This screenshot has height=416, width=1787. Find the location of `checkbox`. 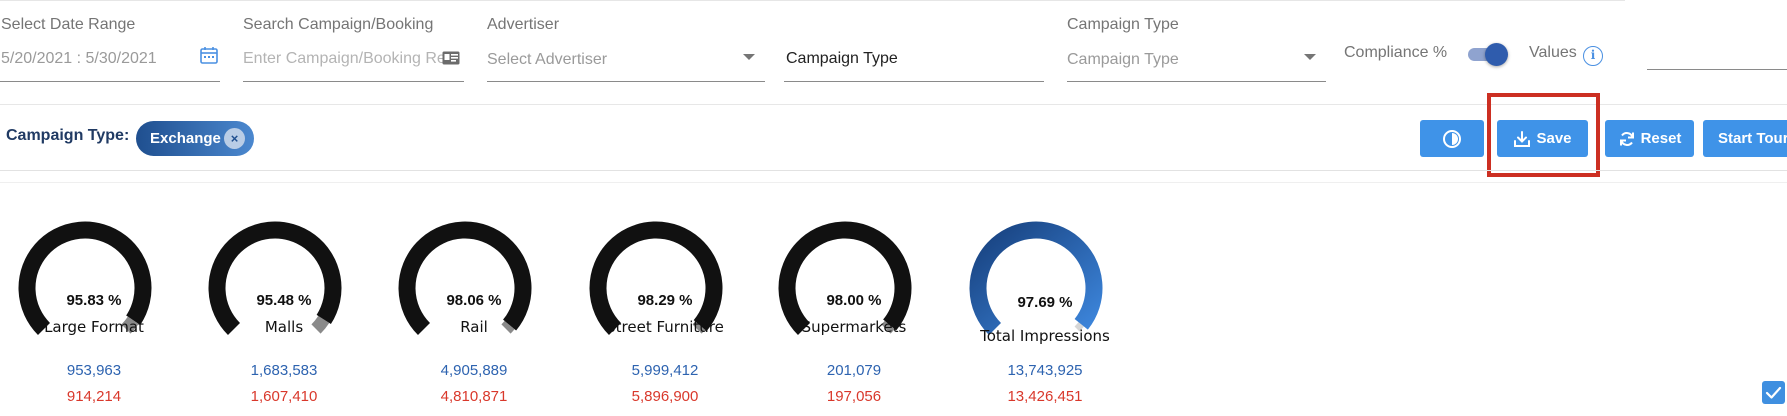

checkbox is located at coordinates (1773, 392).